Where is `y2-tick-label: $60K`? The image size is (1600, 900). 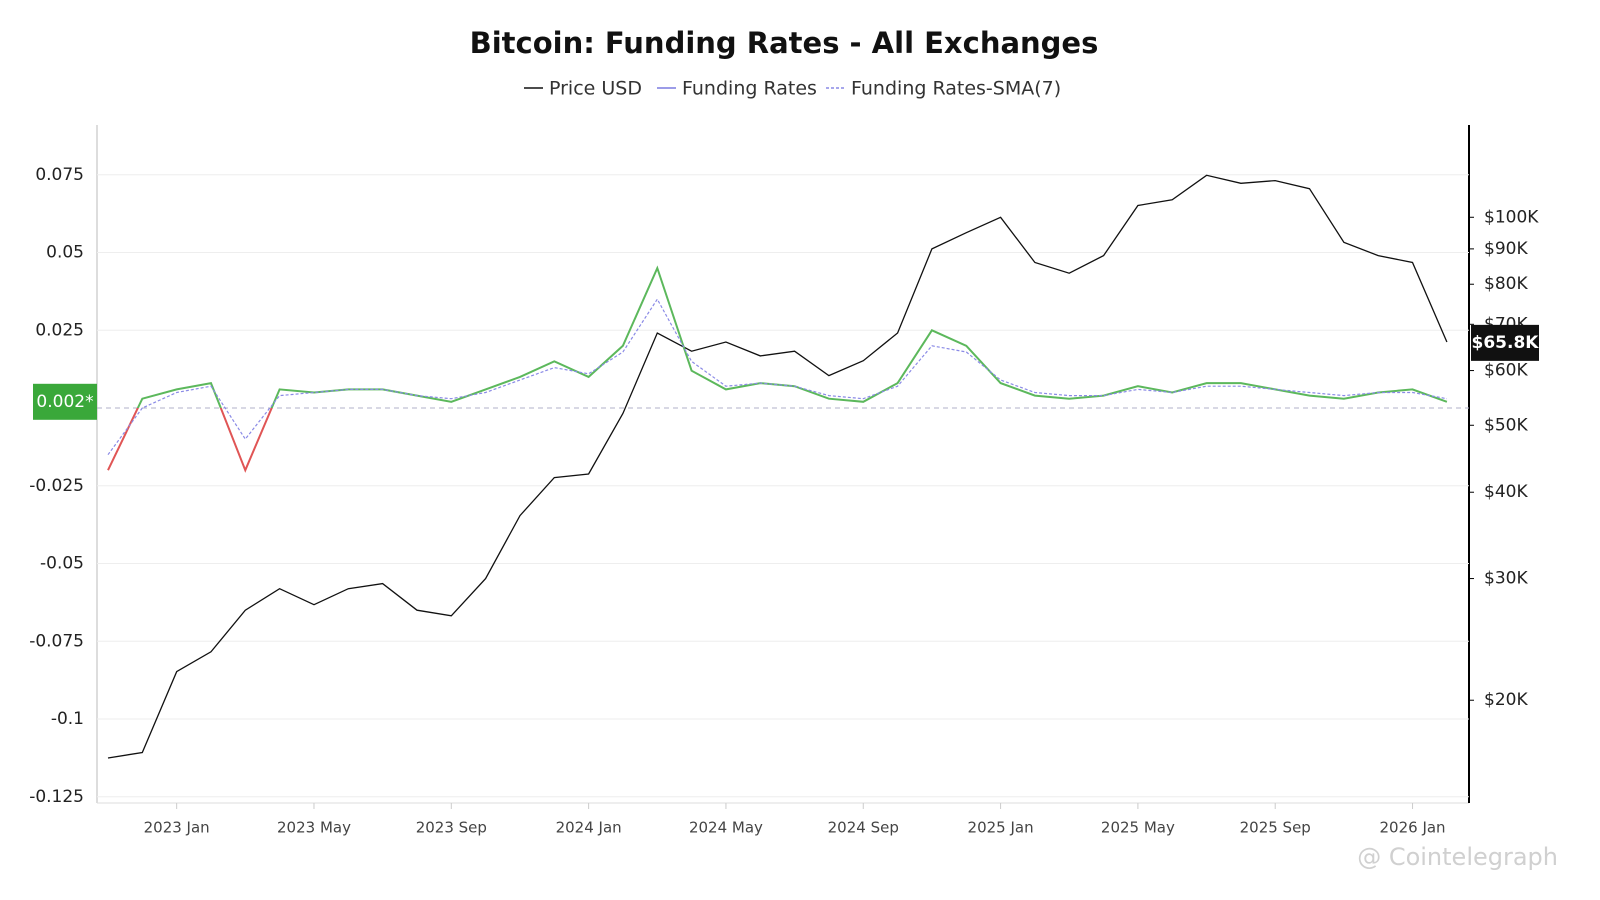
y2-tick-label: $60K is located at coordinates (1506, 371).